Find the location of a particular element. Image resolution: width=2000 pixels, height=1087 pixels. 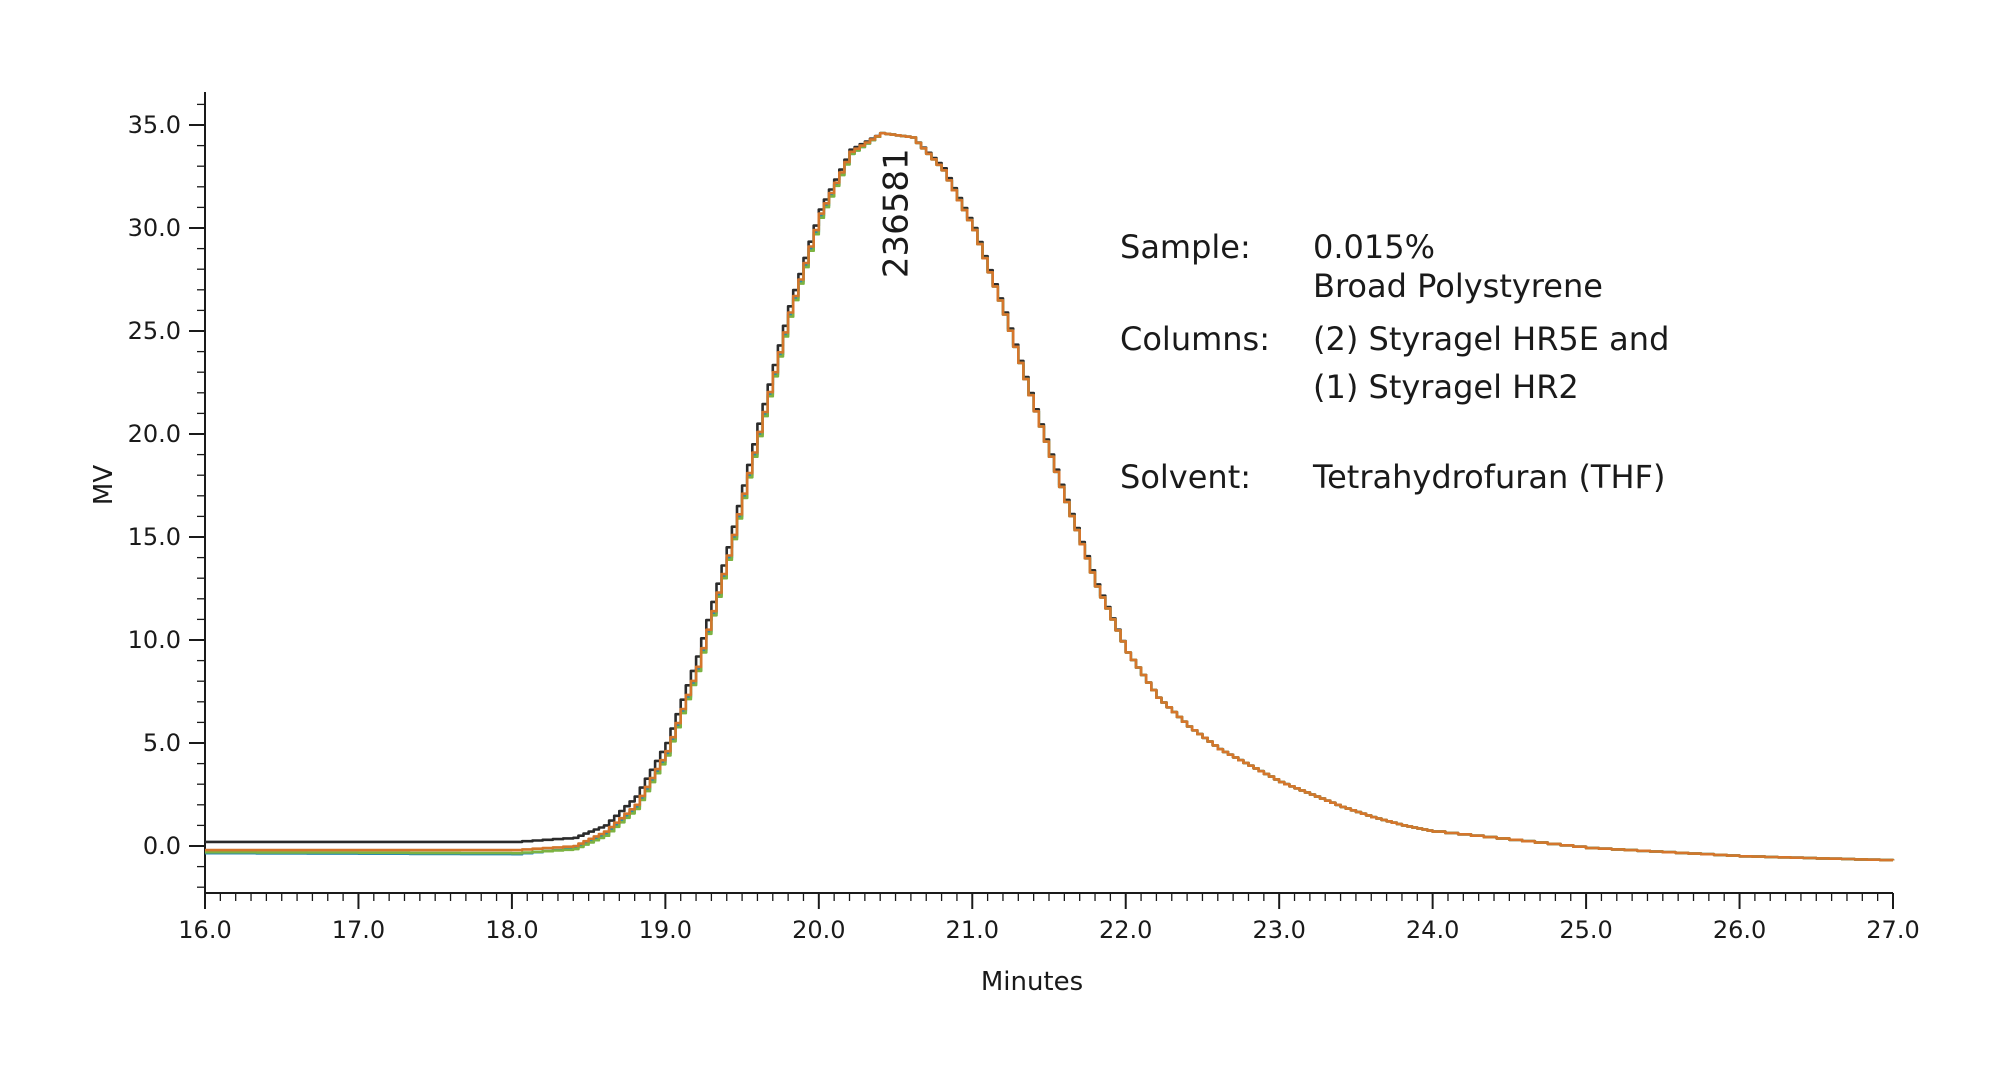

x-tick-label: 27.0 is located at coordinates (1892, 930).